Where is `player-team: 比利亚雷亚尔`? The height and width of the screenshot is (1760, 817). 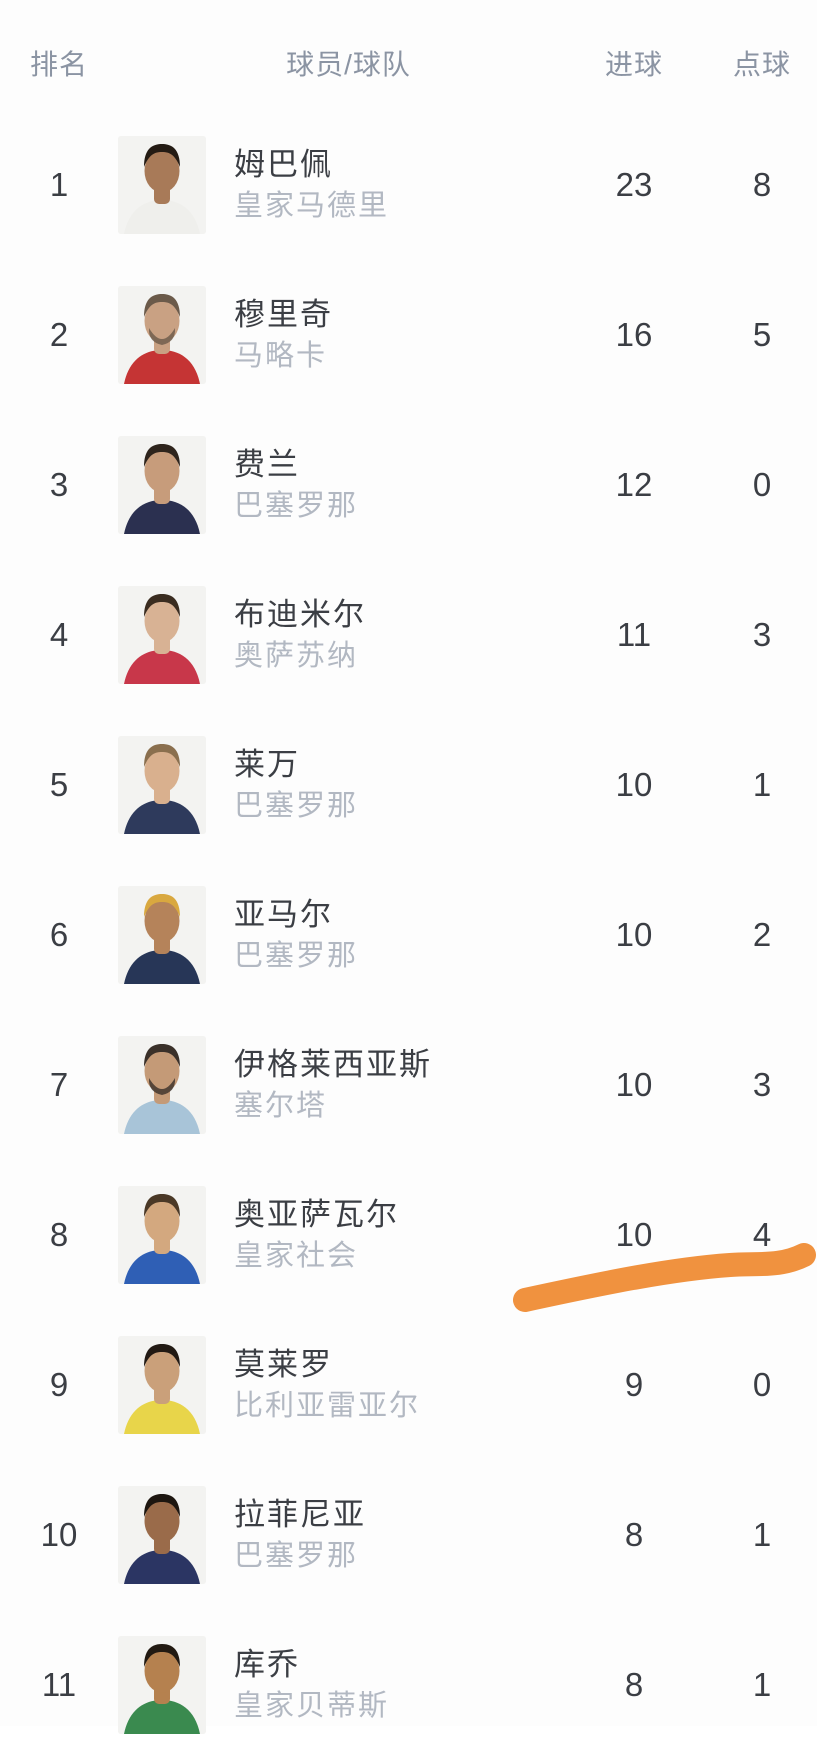 player-team: 比利亚雷亚尔 is located at coordinates (327, 1405).